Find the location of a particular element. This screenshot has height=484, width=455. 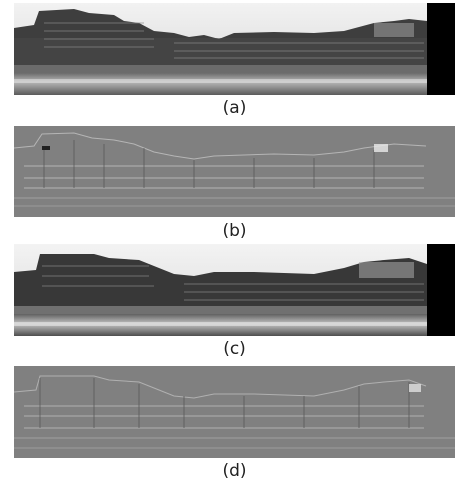

caption-c: (c) is located at coordinates (234, 349).